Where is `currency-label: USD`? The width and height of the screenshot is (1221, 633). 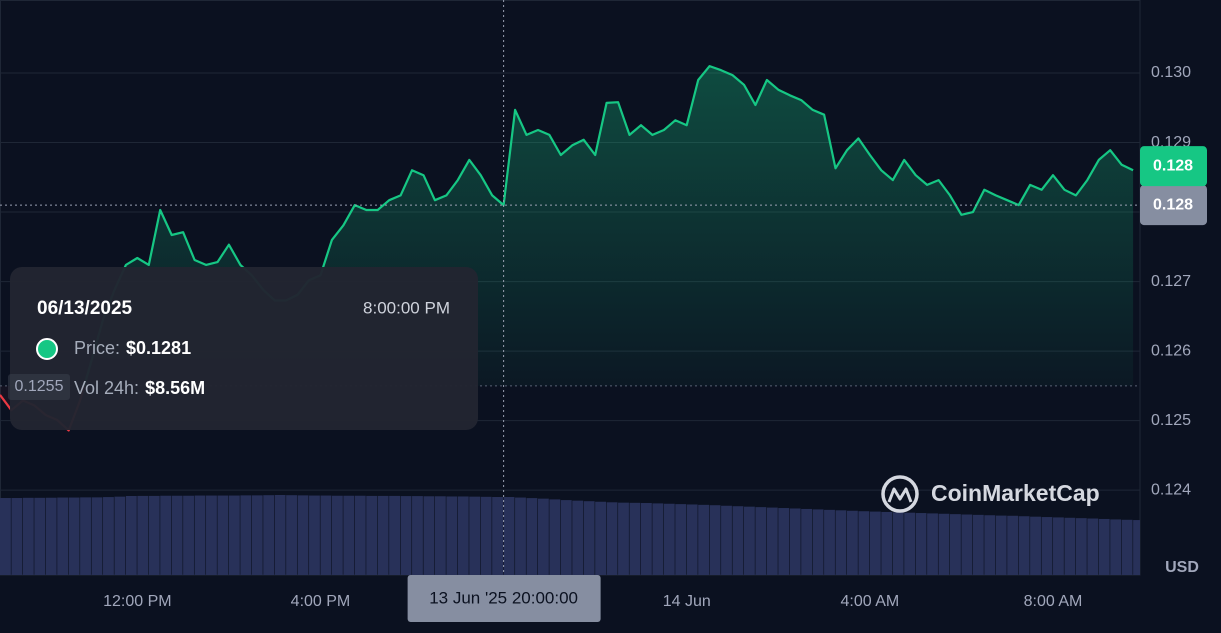 currency-label: USD is located at coordinates (1182, 567).